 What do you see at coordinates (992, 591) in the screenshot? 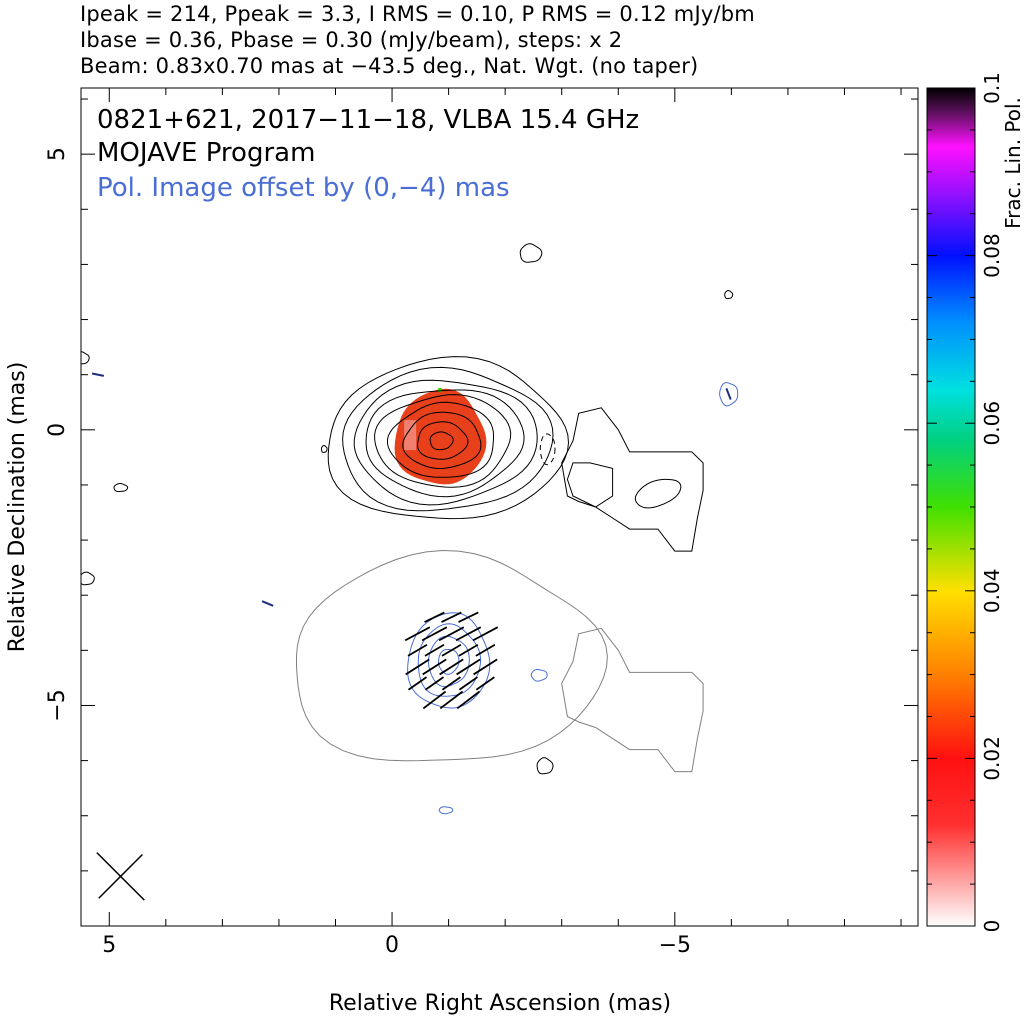
I see `colorbar-tick-label: 0.04` at bounding box center [992, 591].